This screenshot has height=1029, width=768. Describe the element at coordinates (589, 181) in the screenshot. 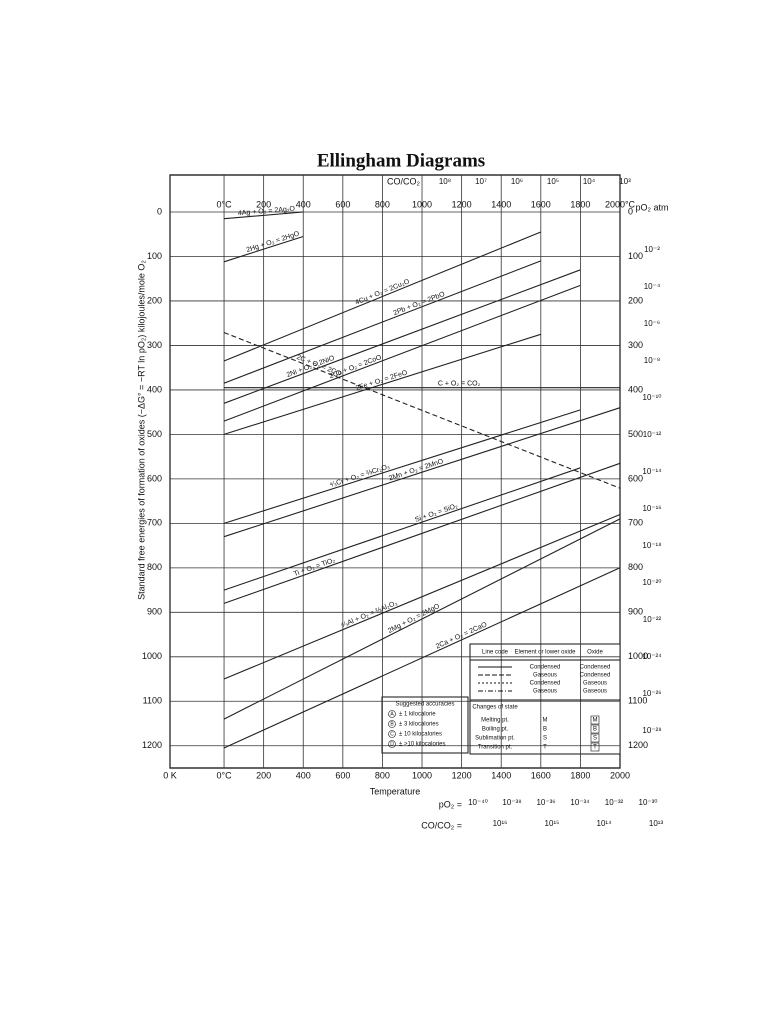

I see `co-co2-top-label: 10⁴` at that location.